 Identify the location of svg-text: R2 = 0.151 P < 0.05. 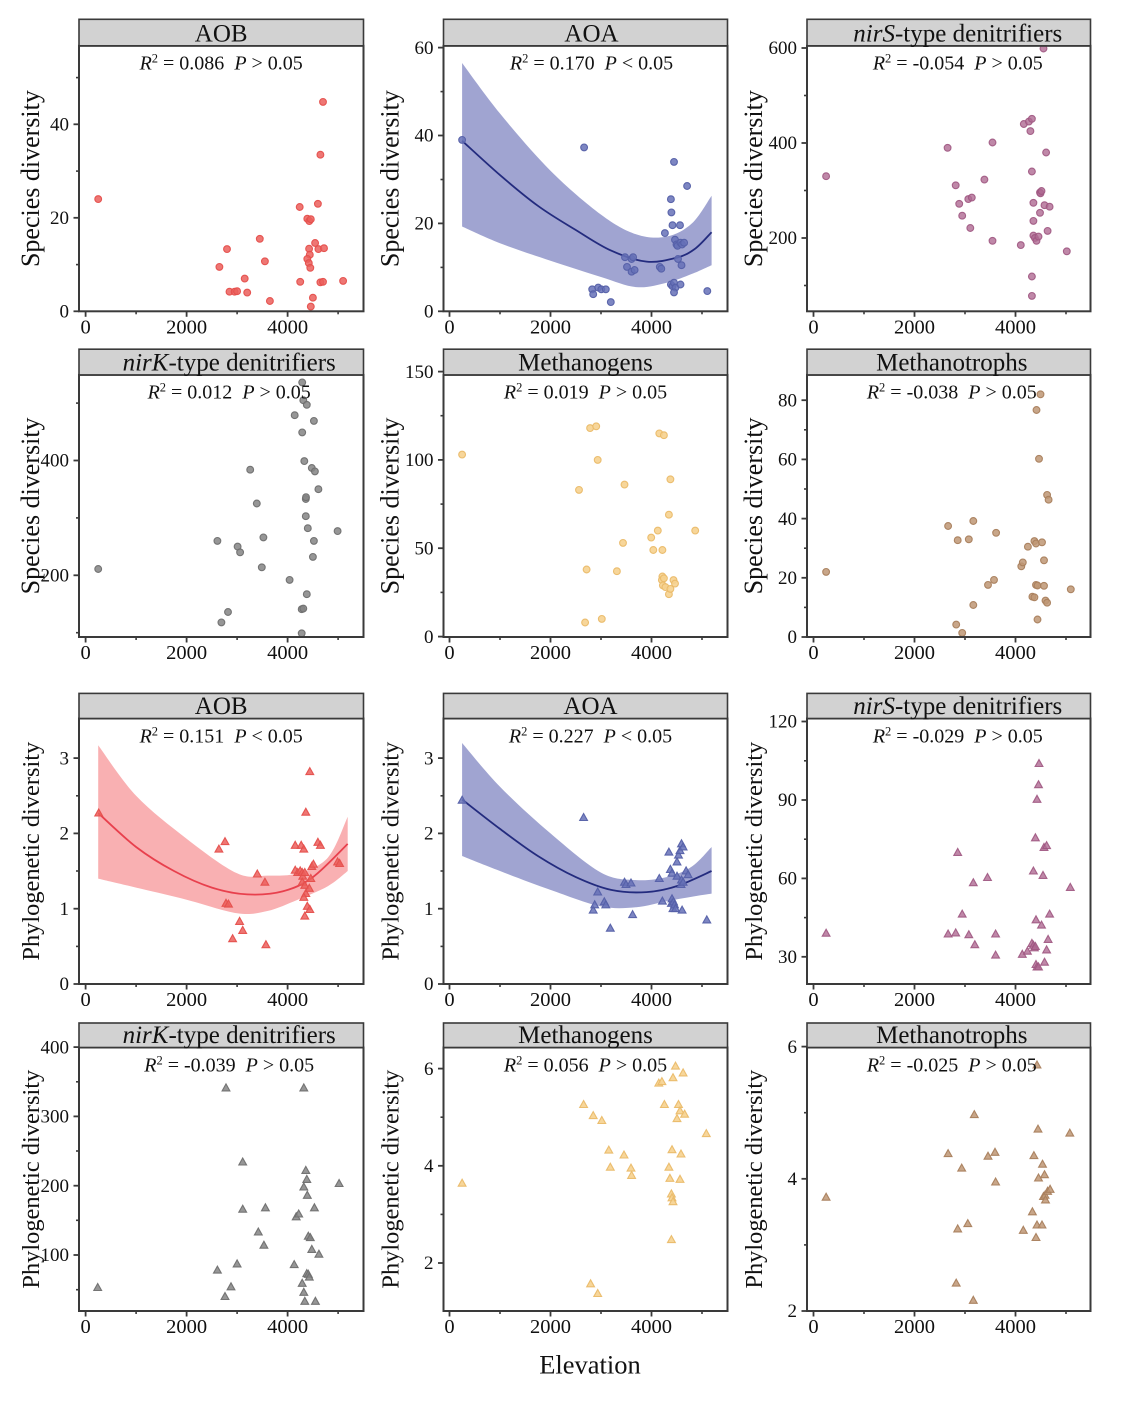
(221, 735).